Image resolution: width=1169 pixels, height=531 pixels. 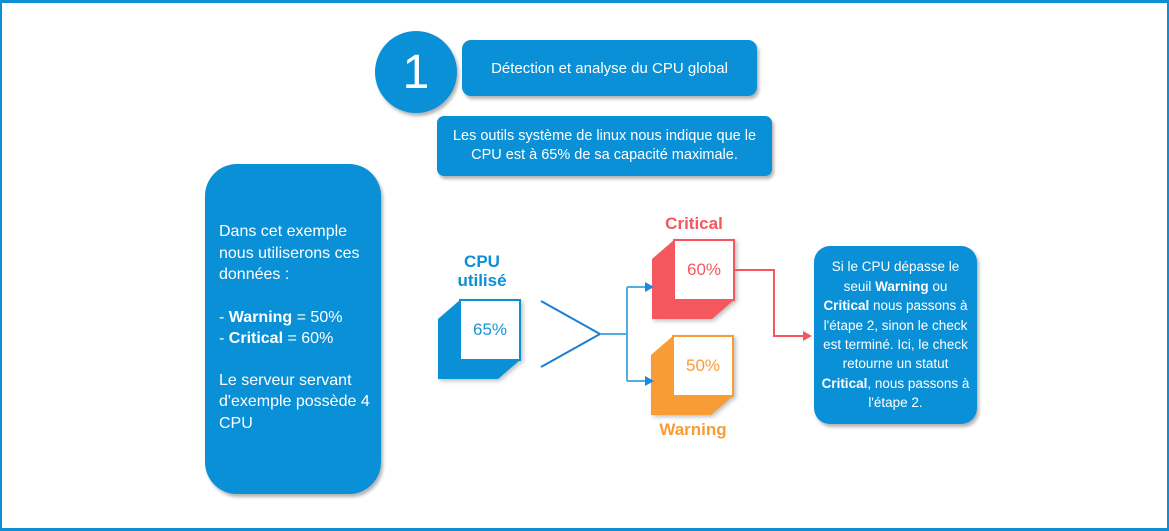 What do you see at coordinates (693, 279) in the screenshot?
I see `critical-shape: 60%` at bounding box center [693, 279].